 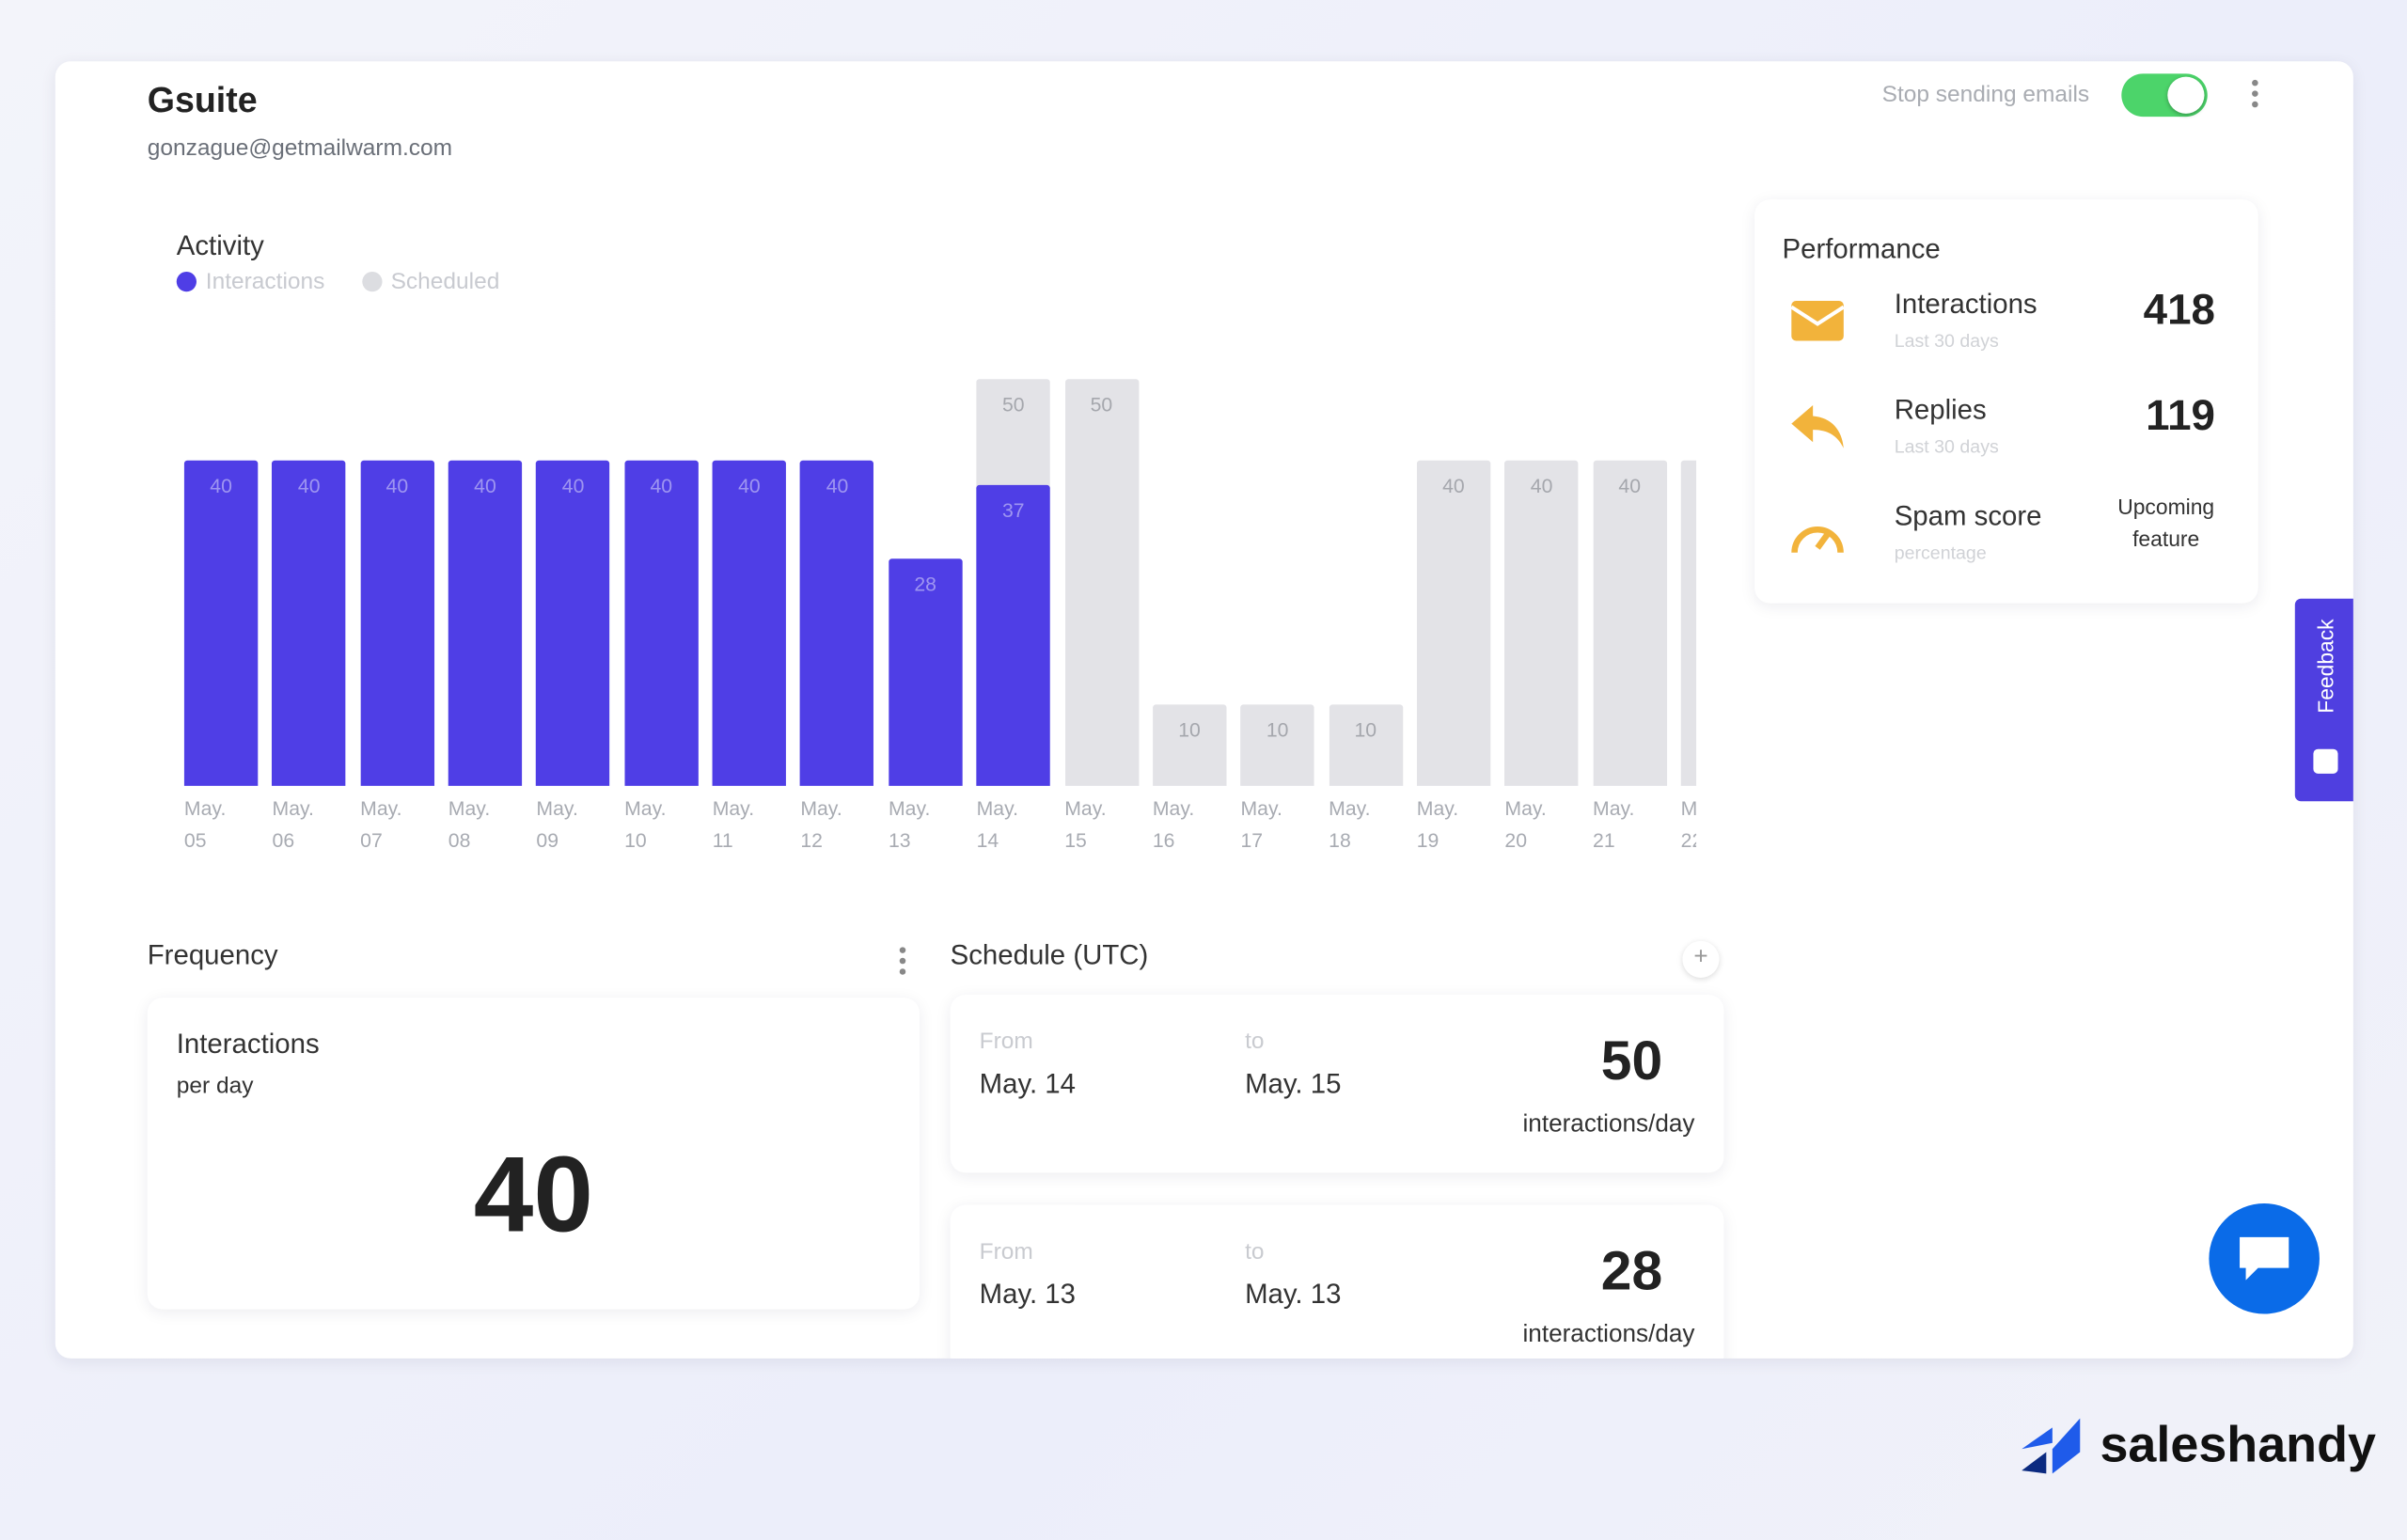 I want to click on x-tick-label: May. 12, so click(x=821, y=824).